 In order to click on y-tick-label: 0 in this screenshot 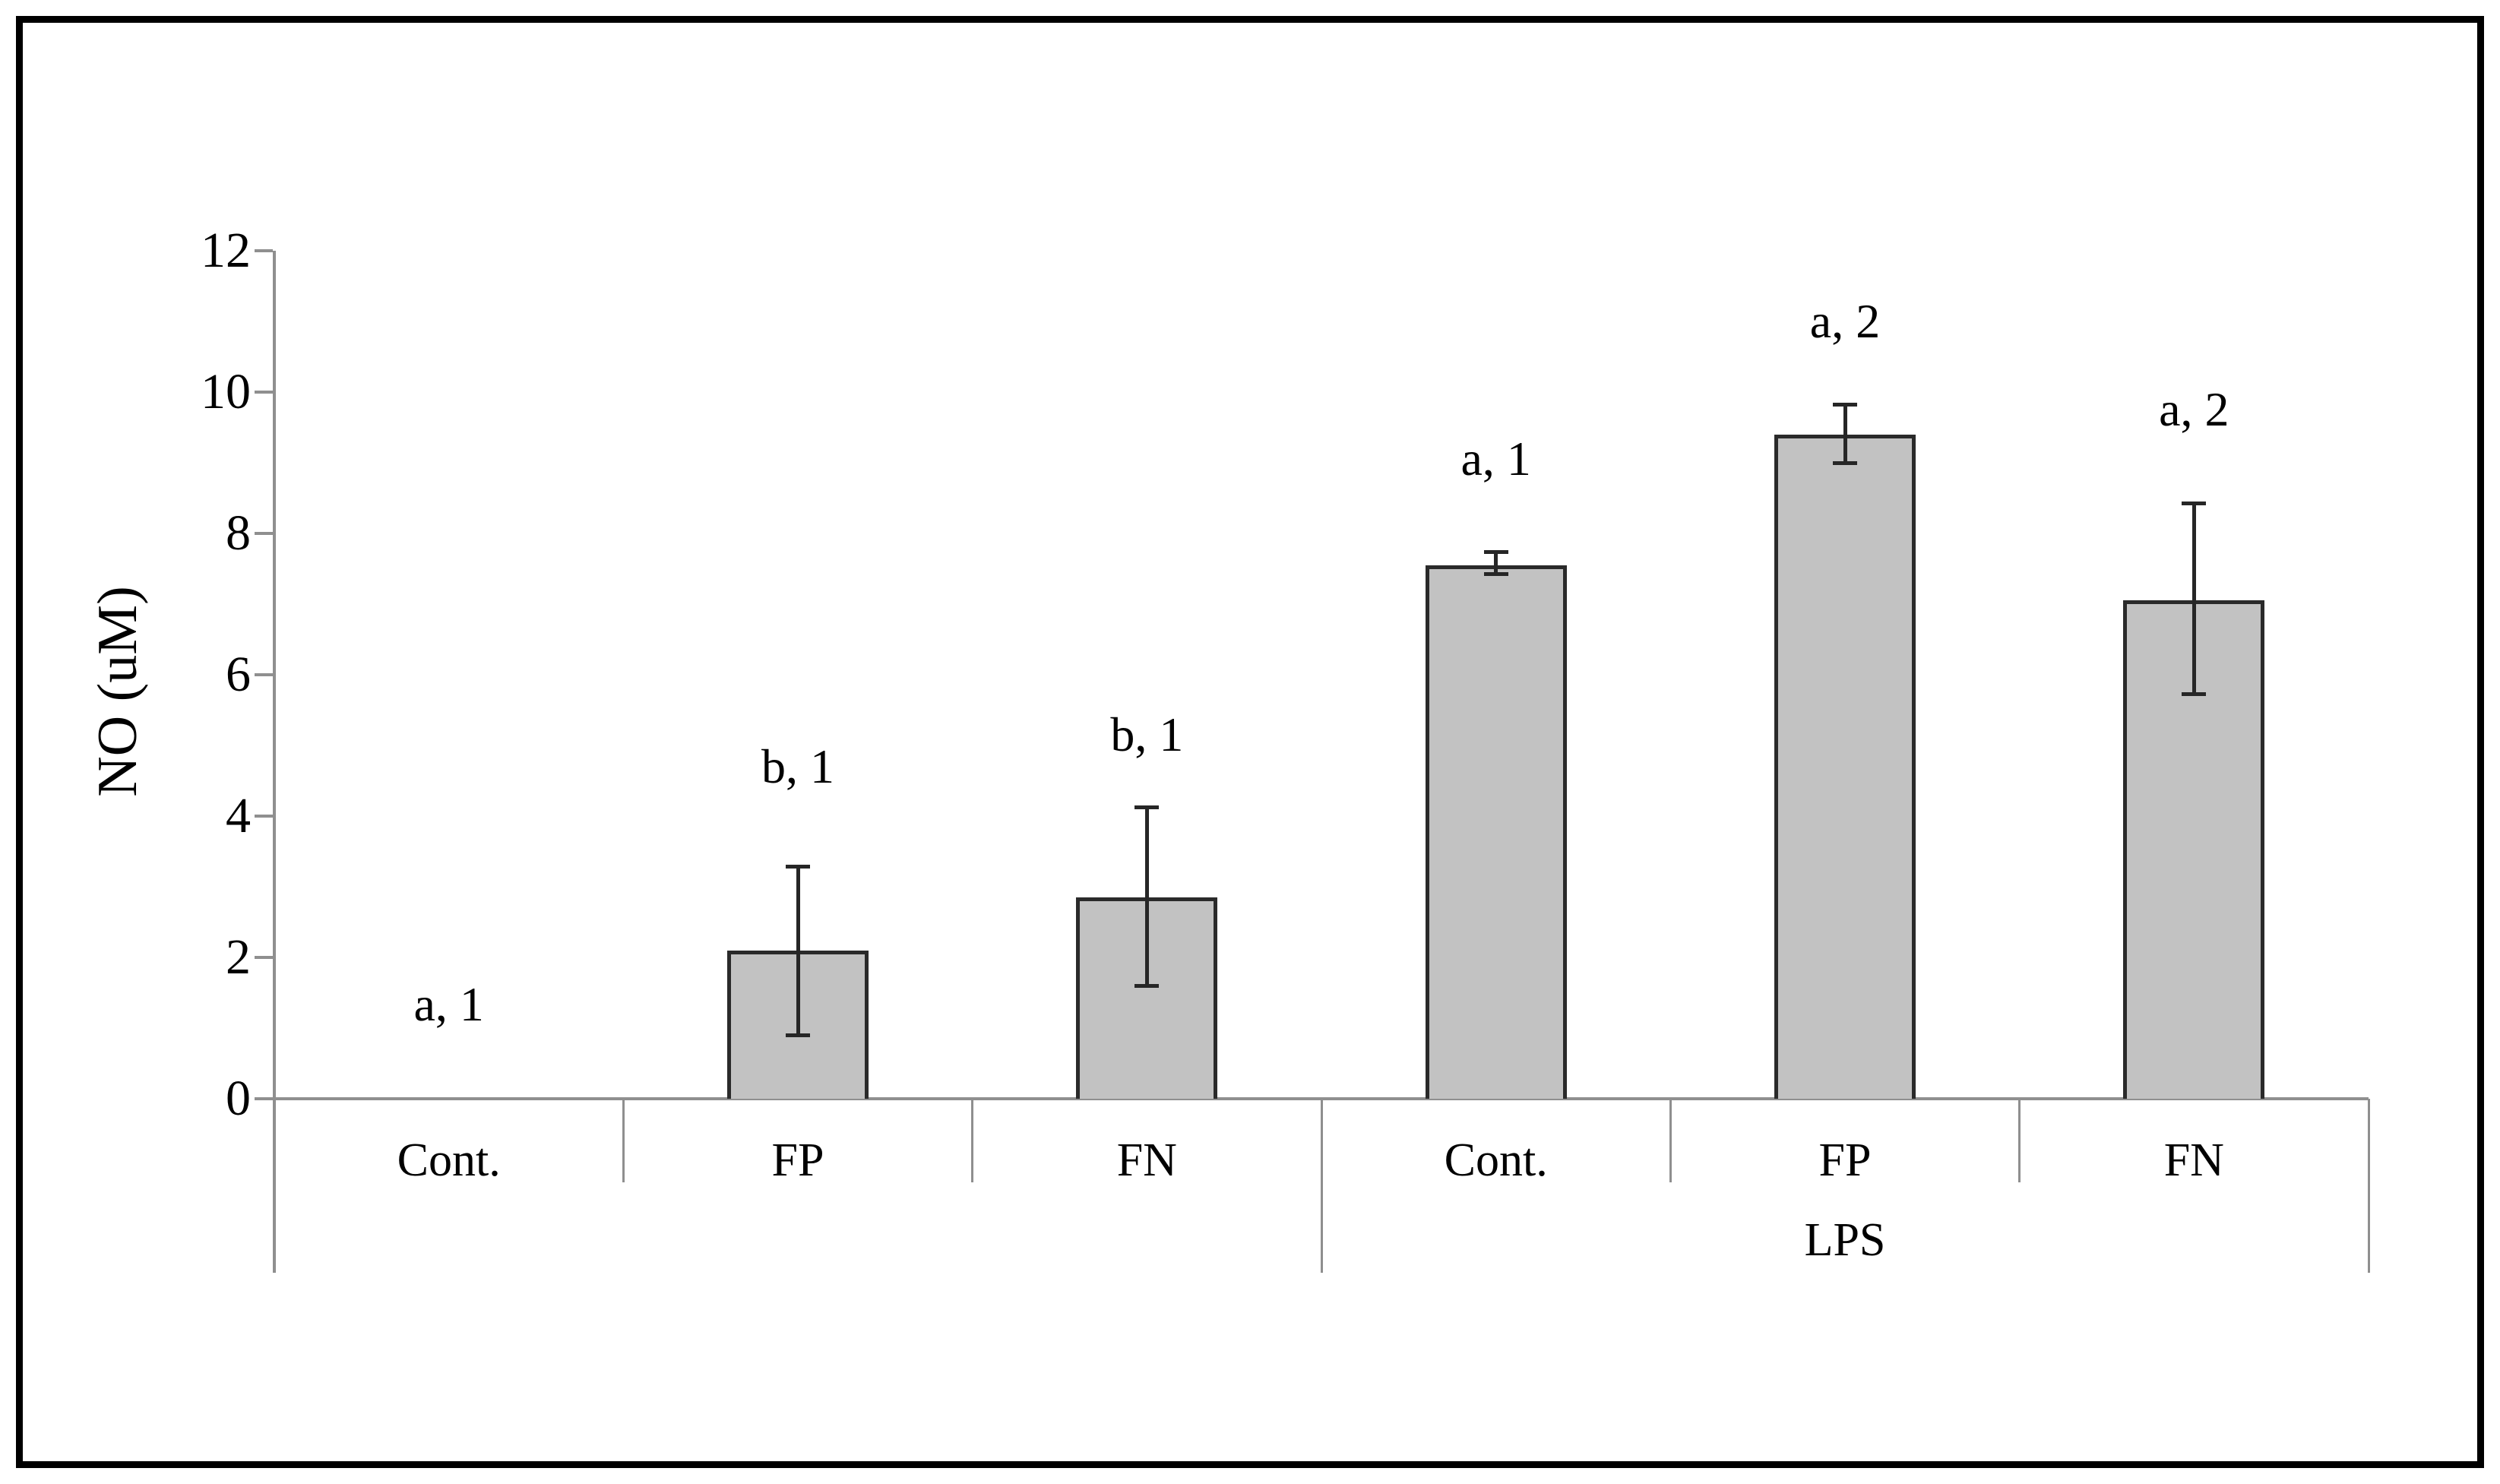, I will do `click(239, 1098)`.